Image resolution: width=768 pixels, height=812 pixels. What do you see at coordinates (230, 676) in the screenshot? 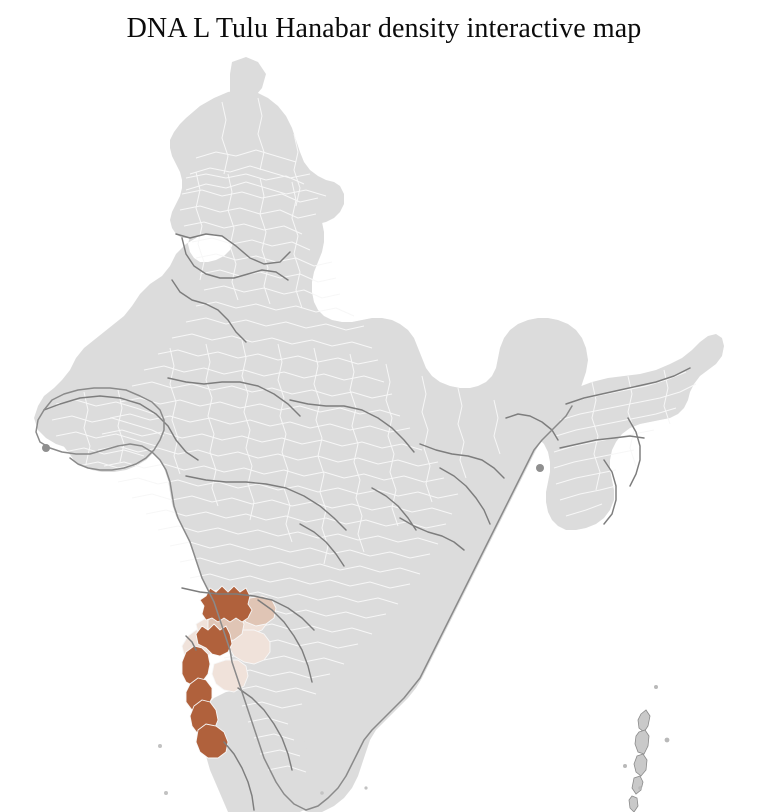
I see `district-kodagu` at bounding box center [230, 676].